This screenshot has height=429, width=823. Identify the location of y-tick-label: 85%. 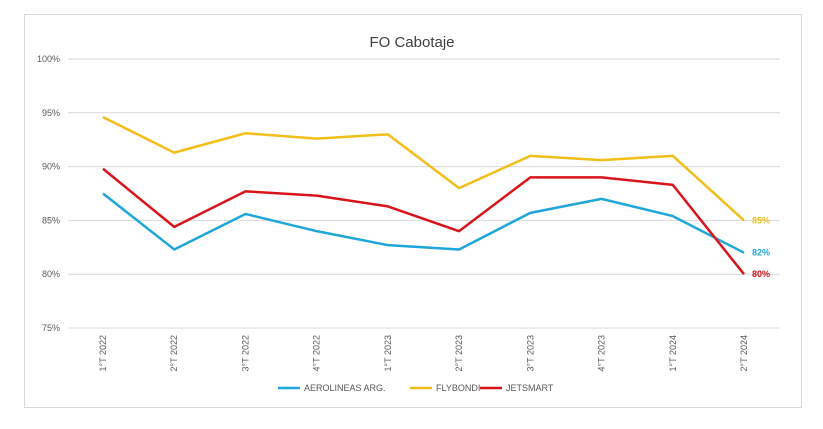
(51, 220).